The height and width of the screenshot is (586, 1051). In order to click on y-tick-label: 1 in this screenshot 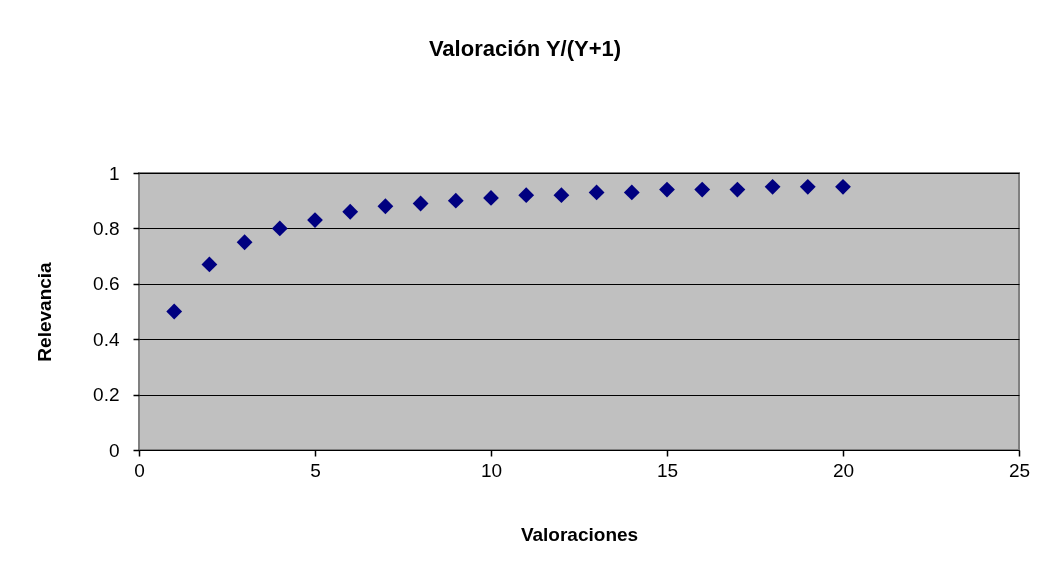, I will do `click(114, 173)`.